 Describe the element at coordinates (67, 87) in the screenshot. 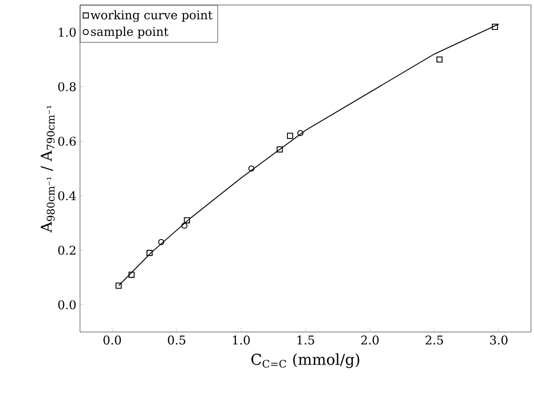

I see `y-tick-label: 0.8` at that location.